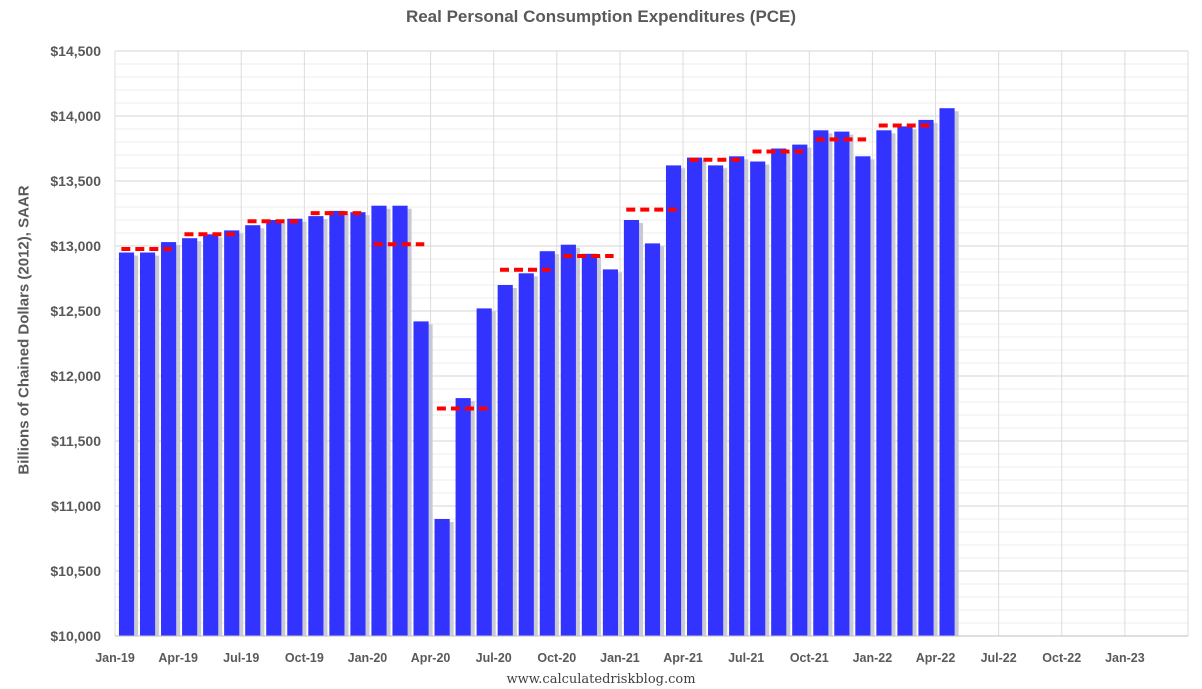  What do you see at coordinates (368, 658) in the screenshot?
I see `x-tick-label: Jan-20` at bounding box center [368, 658].